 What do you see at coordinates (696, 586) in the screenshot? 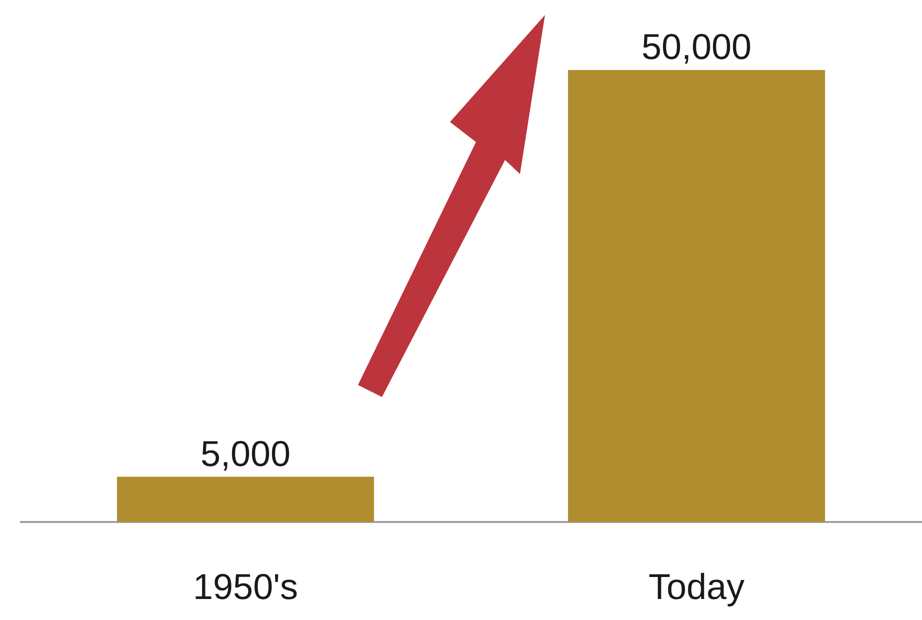
I see `x-tick-label: Today` at bounding box center [696, 586].